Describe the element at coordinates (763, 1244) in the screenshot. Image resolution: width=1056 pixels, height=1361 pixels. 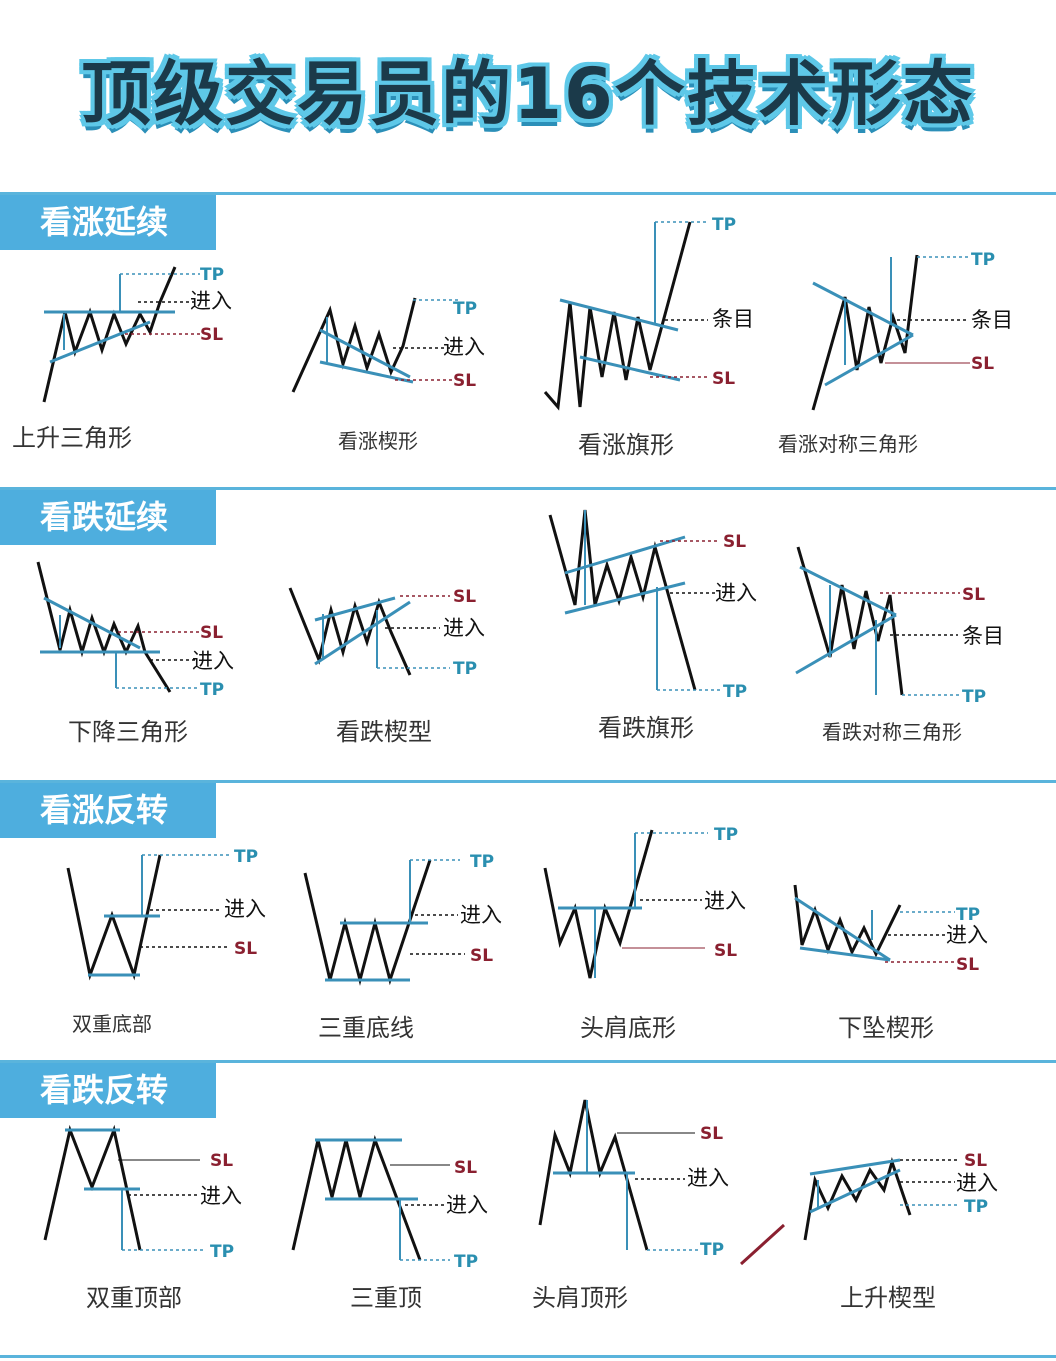
I see `divider-slash` at that location.